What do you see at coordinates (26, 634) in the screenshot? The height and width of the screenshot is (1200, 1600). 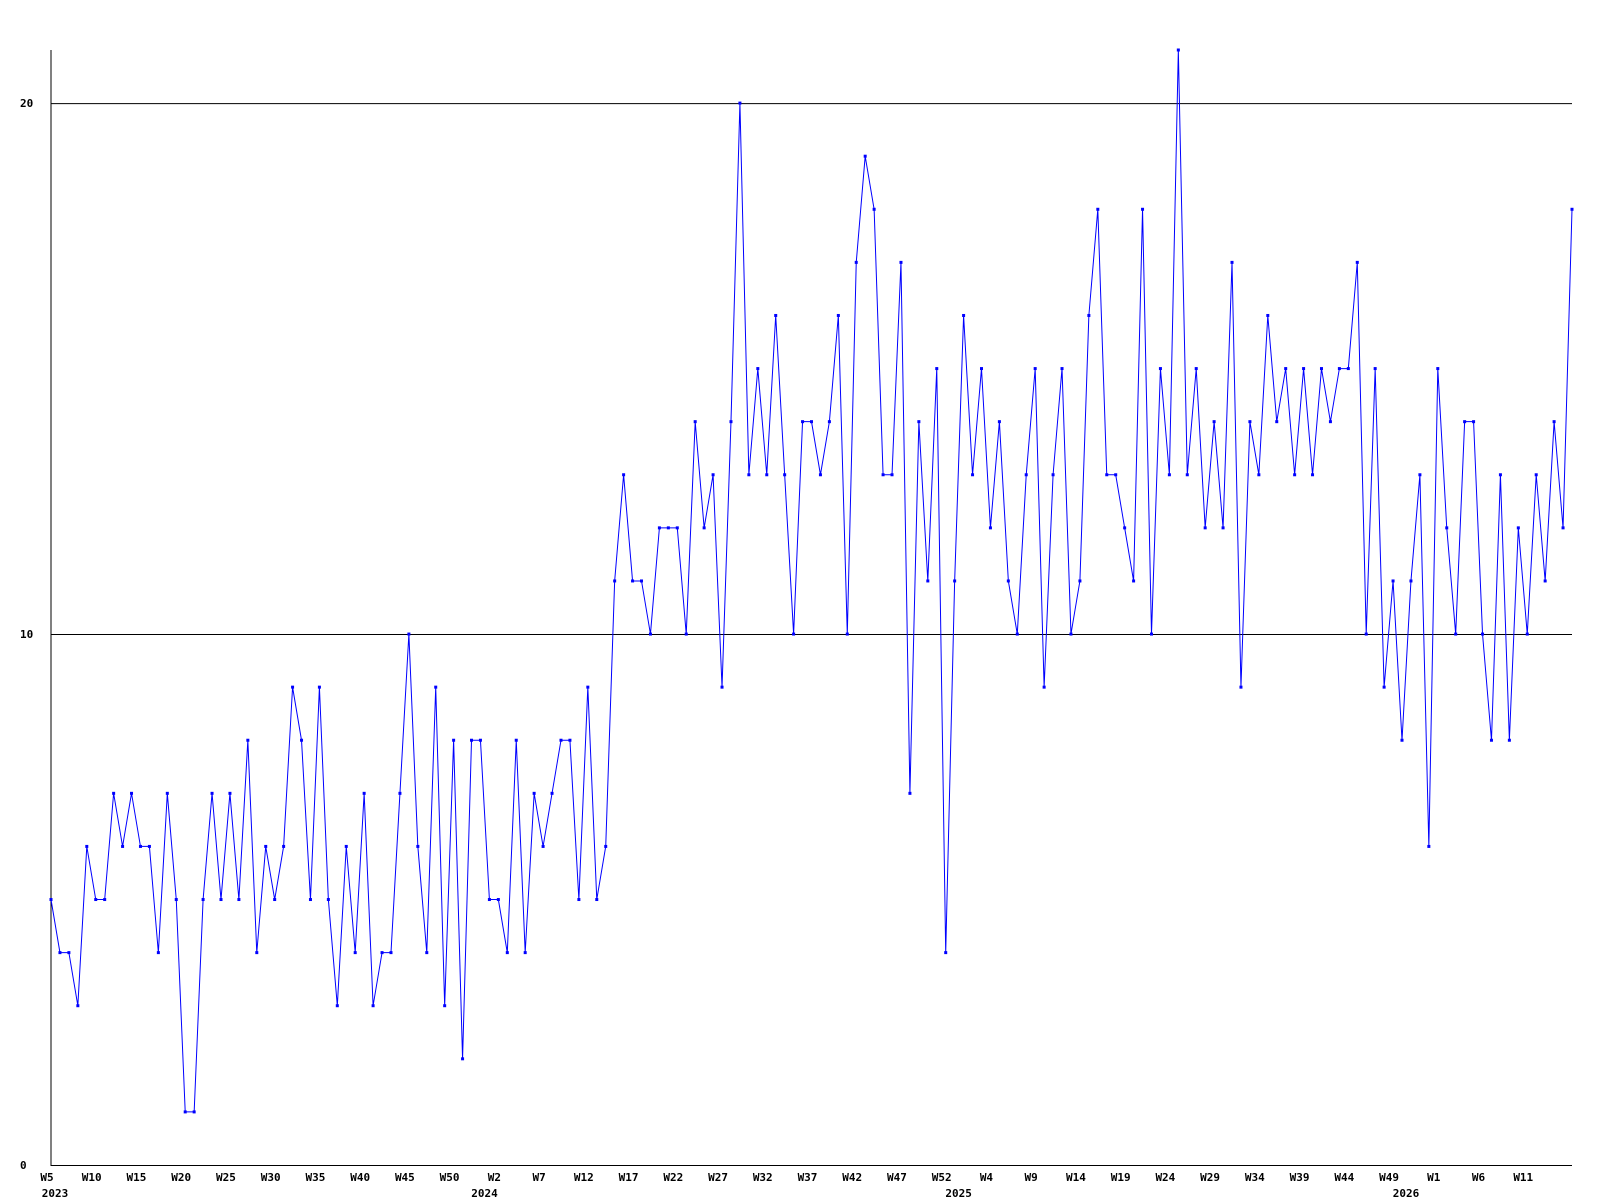 I see `y-tick-label: 10` at bounding box center [26, 634].